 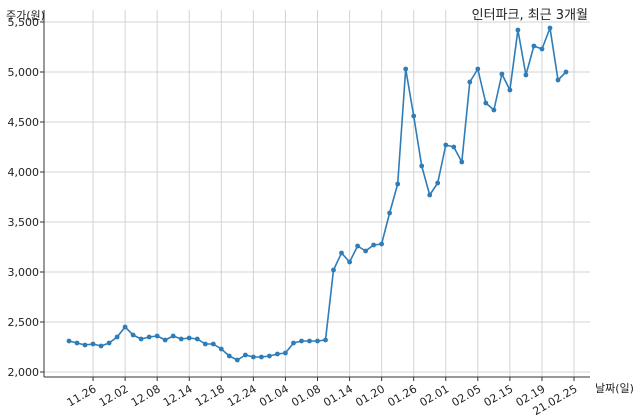 I want to click on x-tick-label: 02.01, so click(x=434, y=395).